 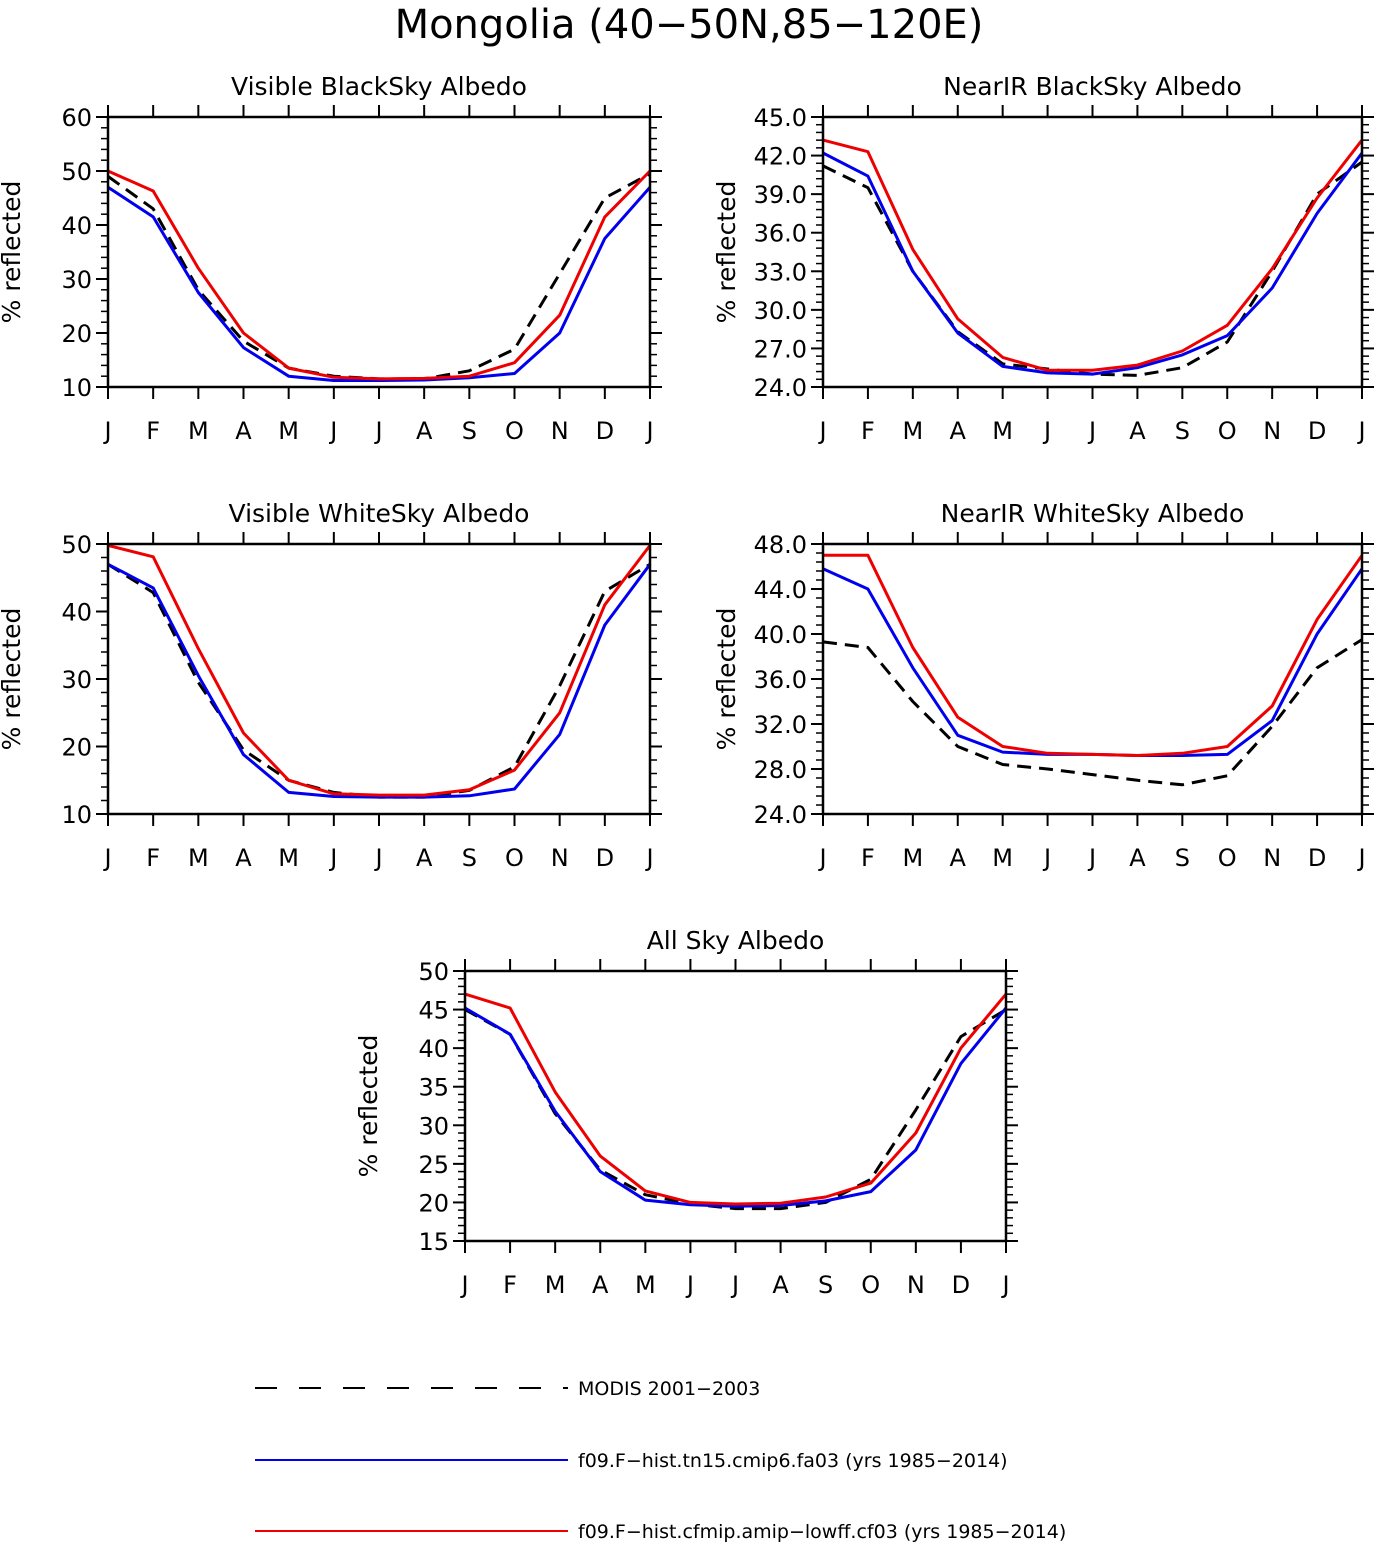 I want to click on y-tick-label: 32.0, so click(x=780, y=725).